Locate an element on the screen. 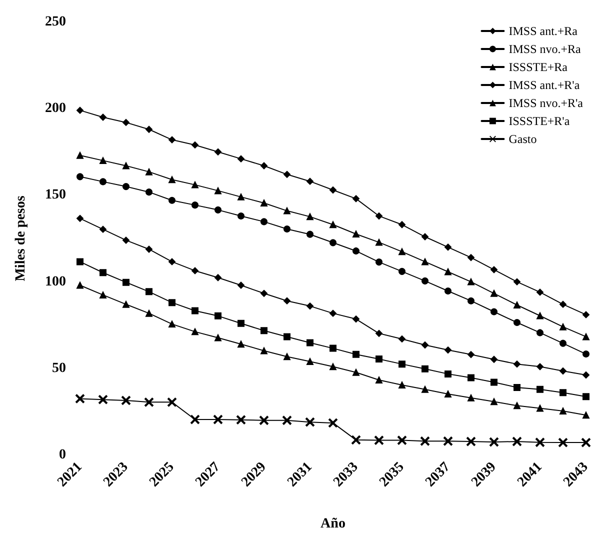 This screenshot has width=598, height=539. y-tick-label: 100 is located at coordinates (55, 282).